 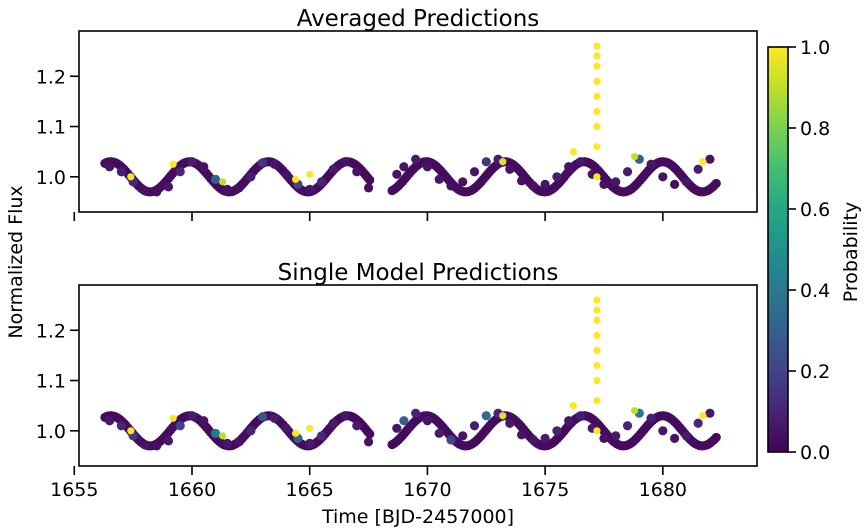 What do you see at coordinates (815, 48) in the screenshot?
I see `colorbar-tick-label: 1.0` at bounding box center [815, 48].